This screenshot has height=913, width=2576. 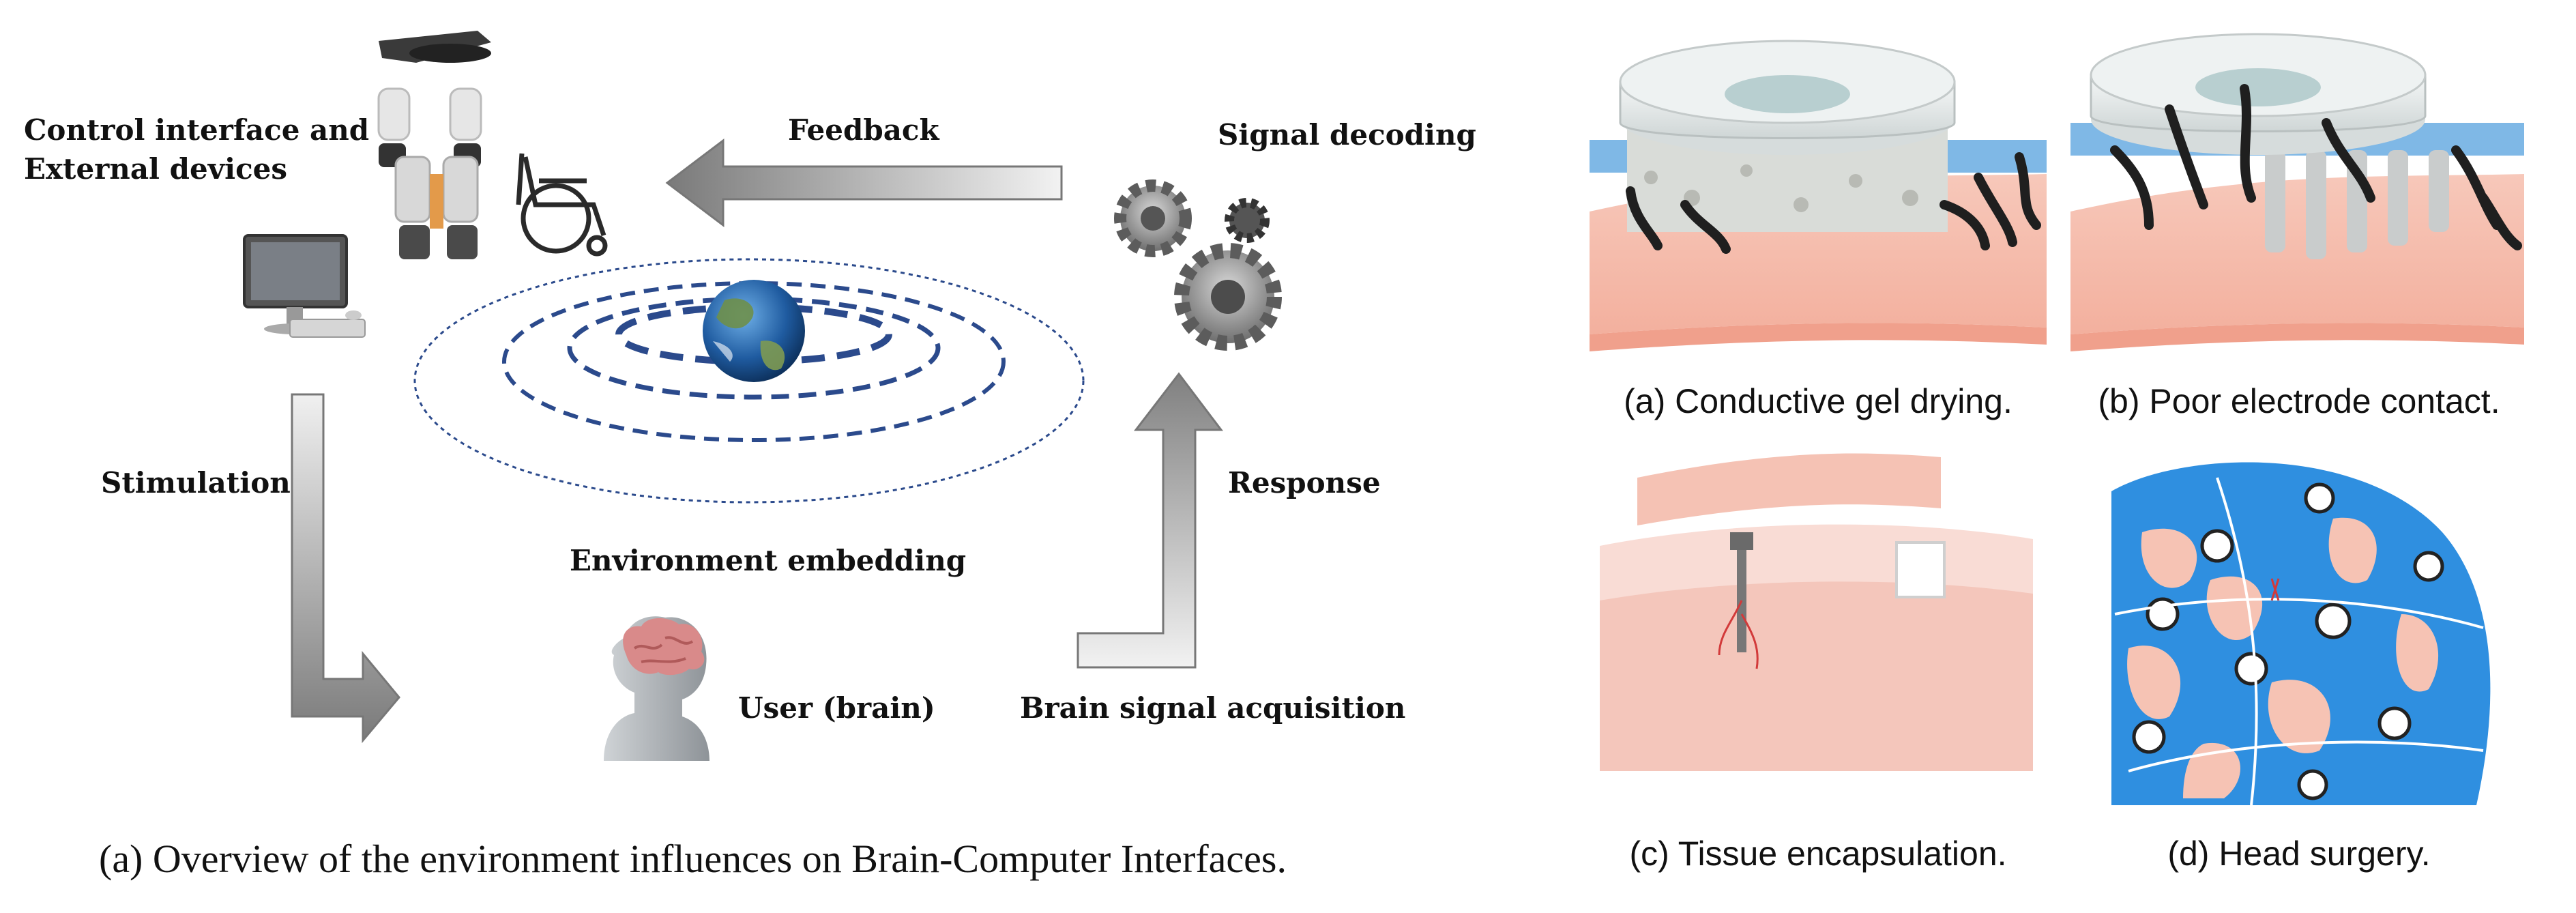 What do you see at coordinates (768, 560) in the screenshot?
I see `environment-embedding-label: Environment embedding` at bounding box center [768, 560].